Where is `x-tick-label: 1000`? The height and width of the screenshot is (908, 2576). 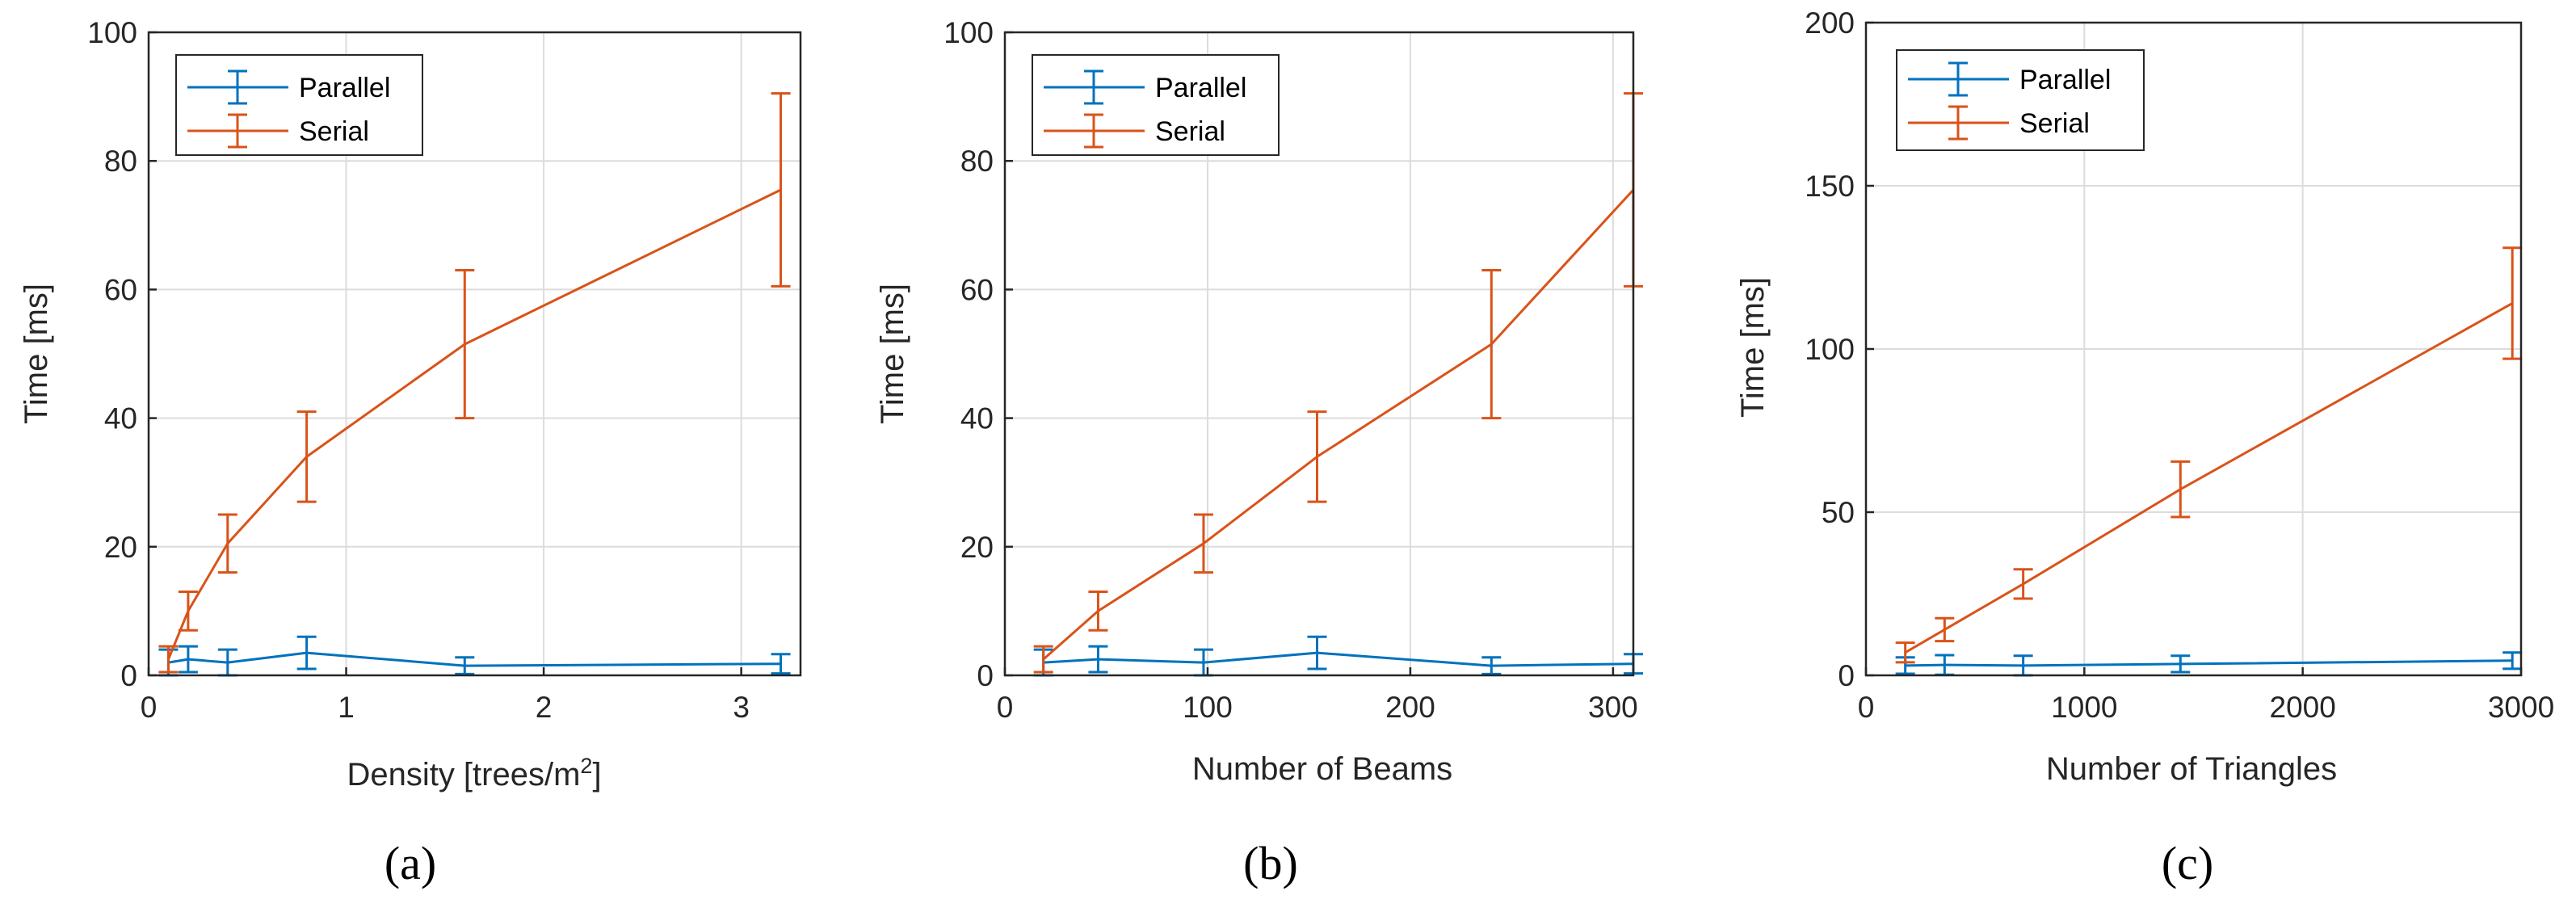 x-tick-label: 1000 is located at coordinates (2084, 707).